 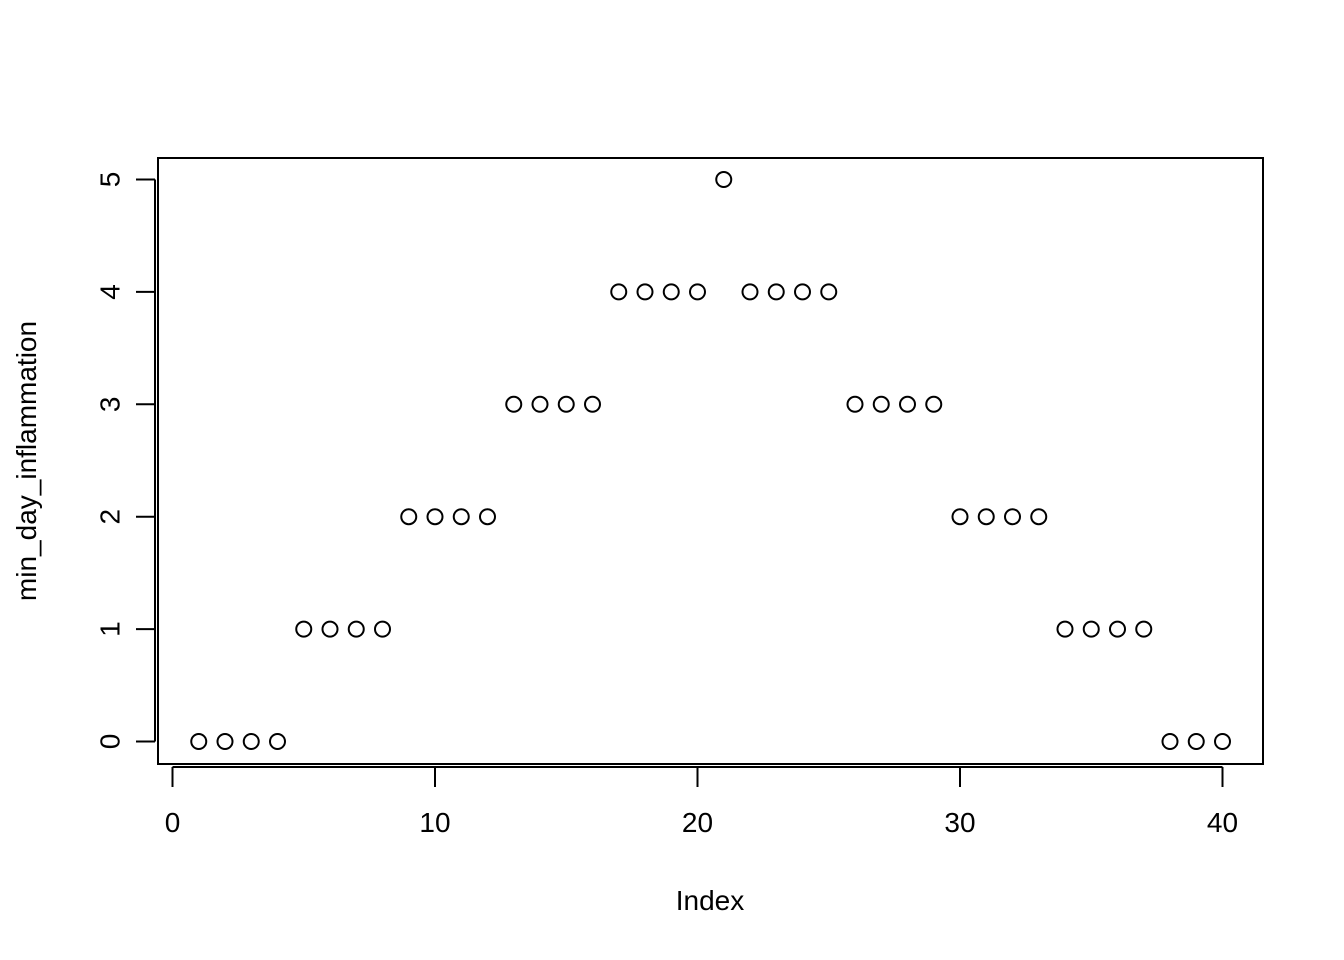 I want to click on y-tick-label: 4, so click(x=110, y=292).